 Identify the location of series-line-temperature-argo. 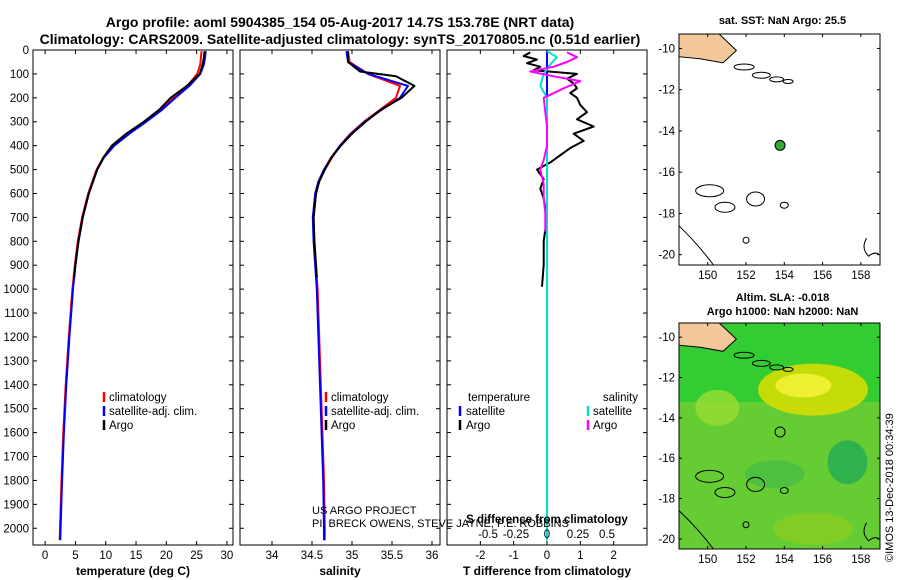
(558, 169).